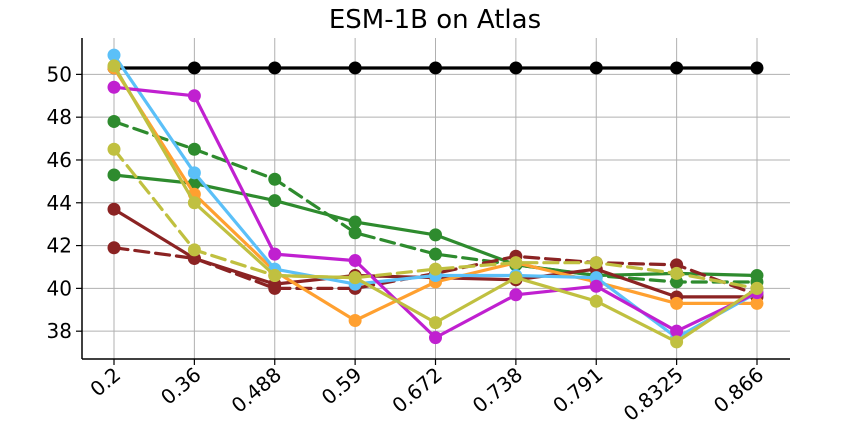 This screenshot has width=864, height=432. Describe the element at coordinates (59, 117) in the screenshot. I see `y-tick-label: 48` at that location.